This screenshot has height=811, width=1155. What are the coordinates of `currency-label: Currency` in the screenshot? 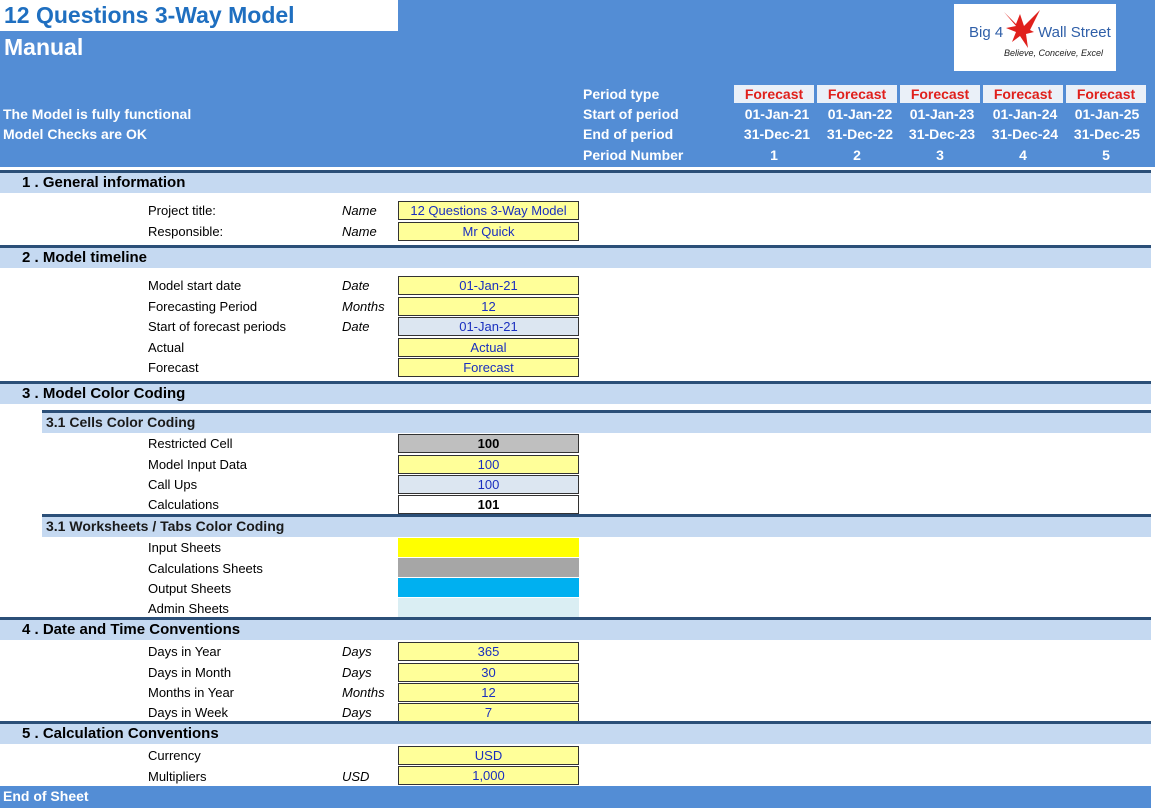 It's located at (174, 755).